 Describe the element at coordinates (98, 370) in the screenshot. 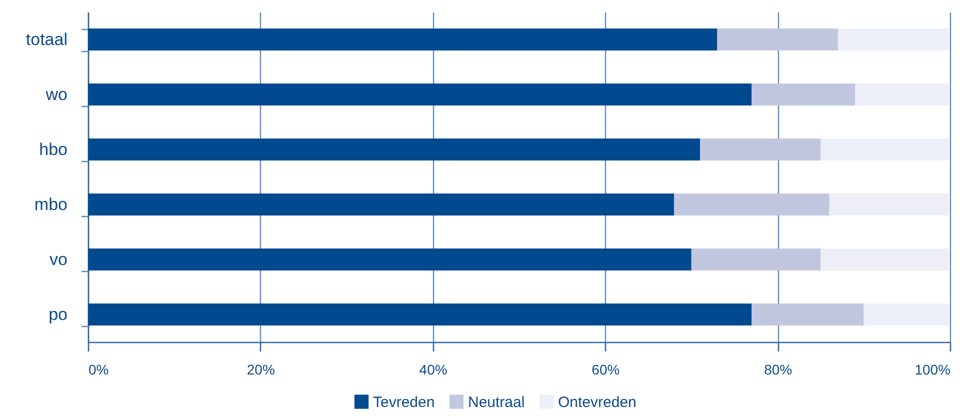

I see `x-tick-label: 0%` at that location.